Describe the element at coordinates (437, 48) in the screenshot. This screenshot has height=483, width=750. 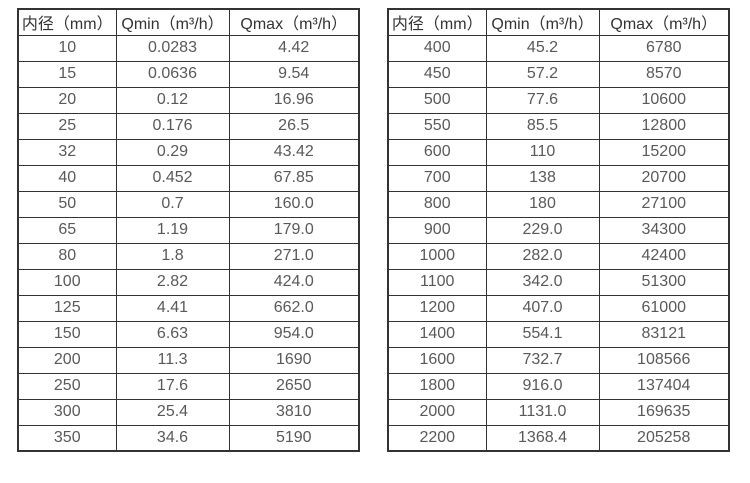
I see `diameter-cell: 400` at that location.